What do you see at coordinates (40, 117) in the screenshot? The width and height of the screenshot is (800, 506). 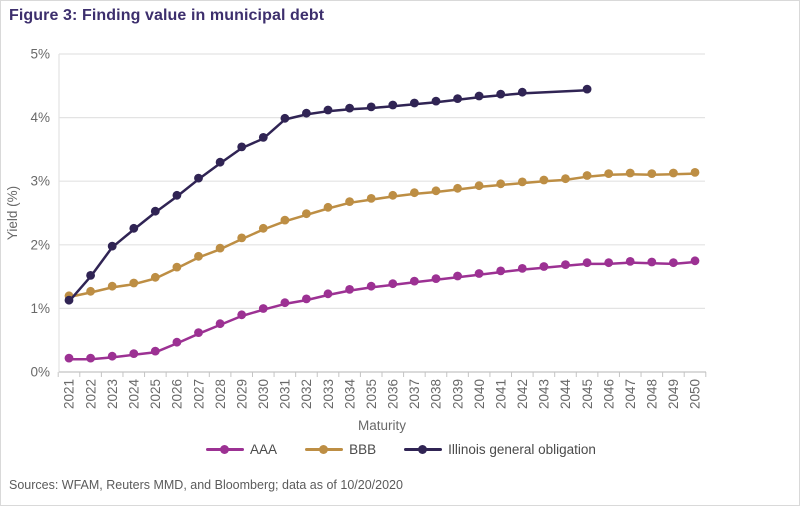 I see `y-tick-label: 4%` at bounding box center [40, 117].